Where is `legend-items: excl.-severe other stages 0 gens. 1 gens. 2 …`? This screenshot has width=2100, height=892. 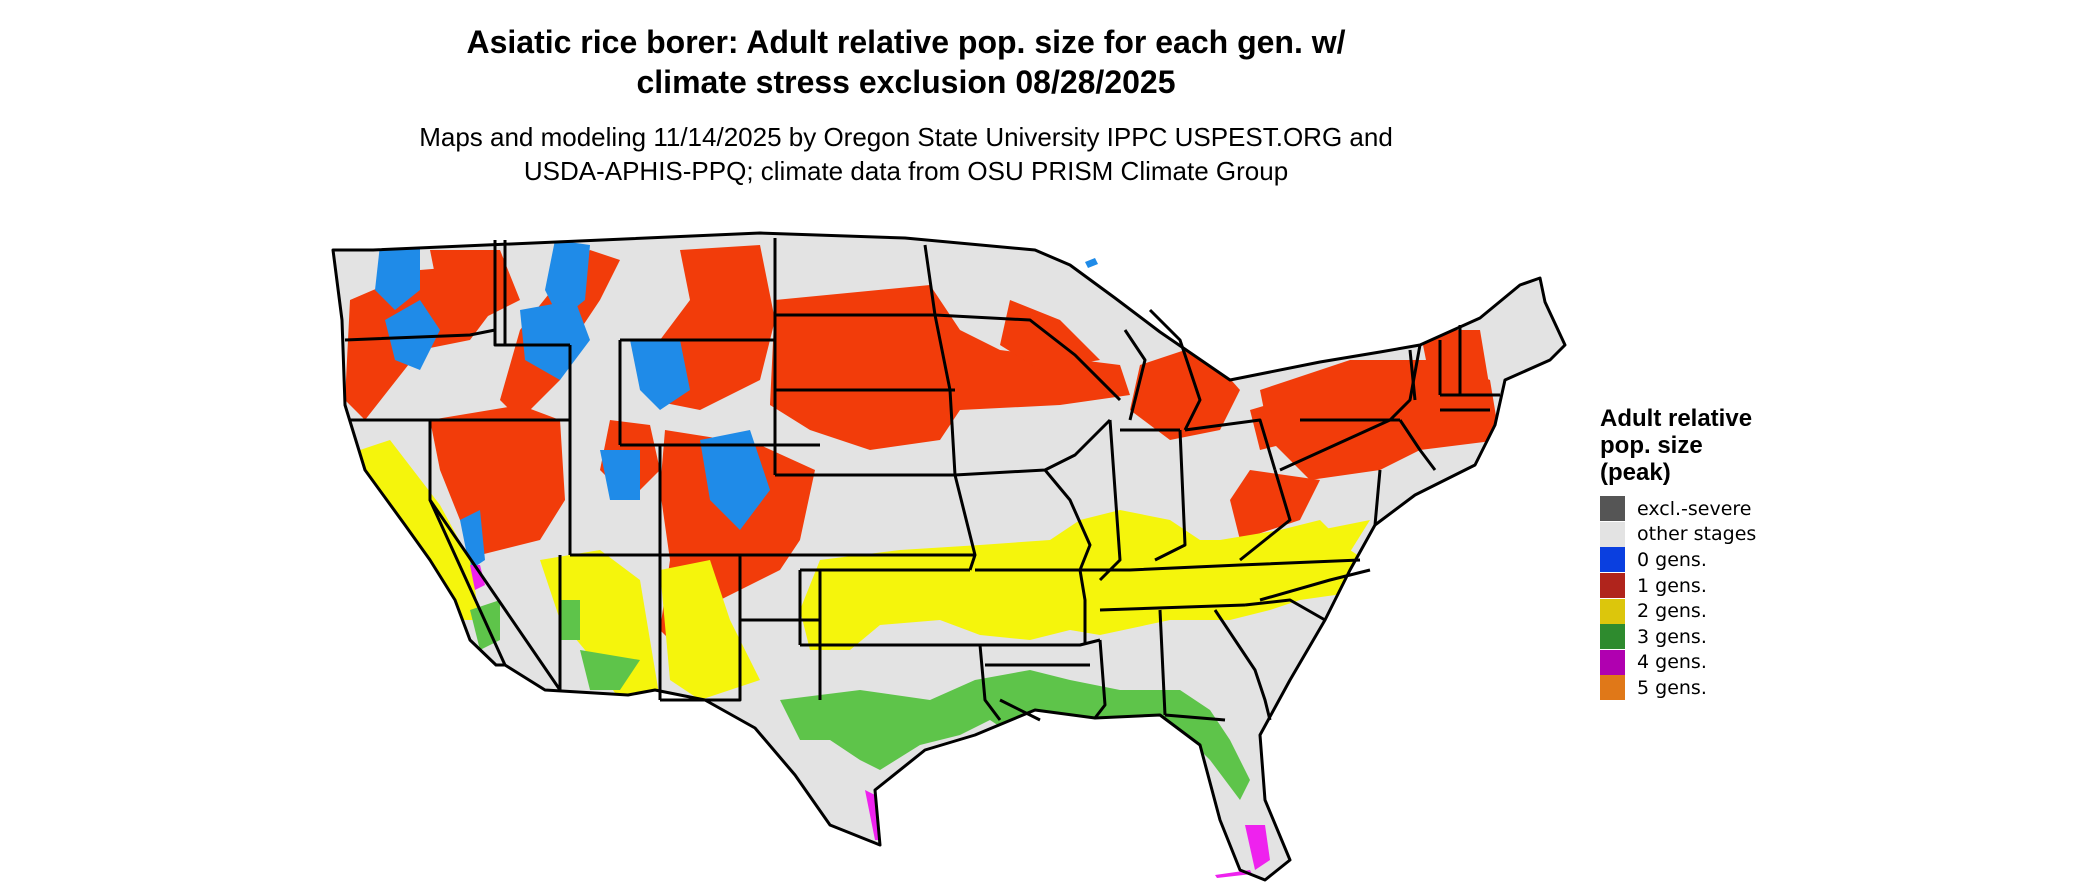
legend-items: excl.-severe other stages 0 gens. 1 gens. 2 … is located at coordinates (1730, 598).